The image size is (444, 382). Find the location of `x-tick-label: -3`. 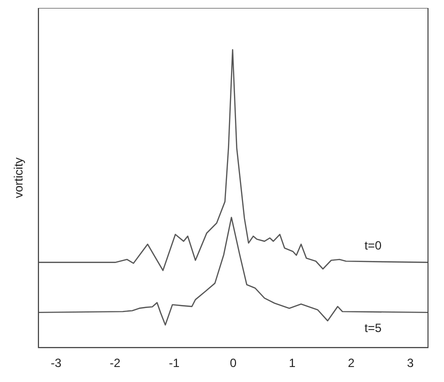

x-tick-label: -3 is located at coordinates (56, 363).